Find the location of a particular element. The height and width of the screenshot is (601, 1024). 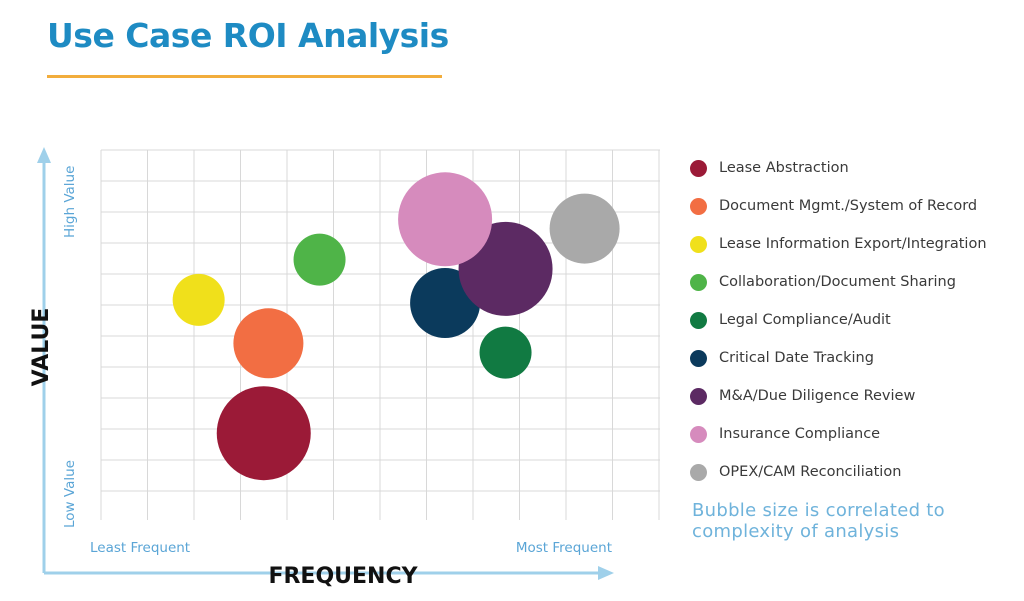

bubble-lease-information-export-integration is located at coordinates (198, 299).